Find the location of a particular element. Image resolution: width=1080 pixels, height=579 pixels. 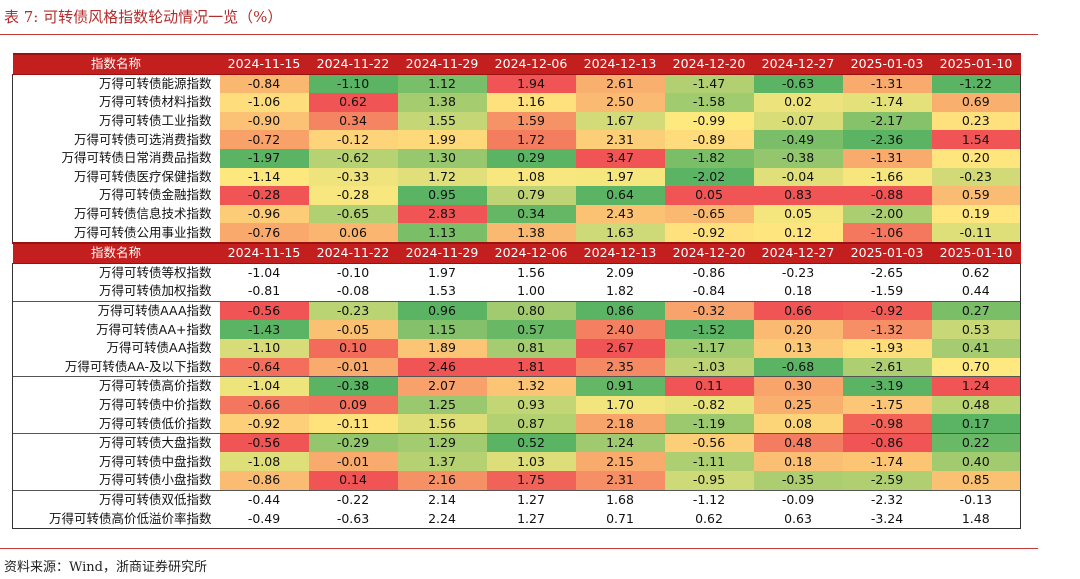

value-cell: 0.64 is located at coordinates (620, 195).